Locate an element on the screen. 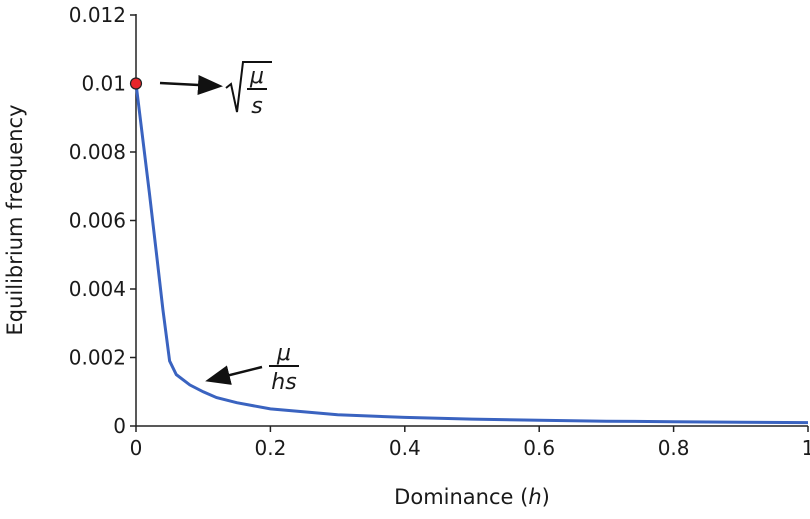 This screenshot has height=519, width=810. annotation-denominator: s is located at coordinates (256, 106).